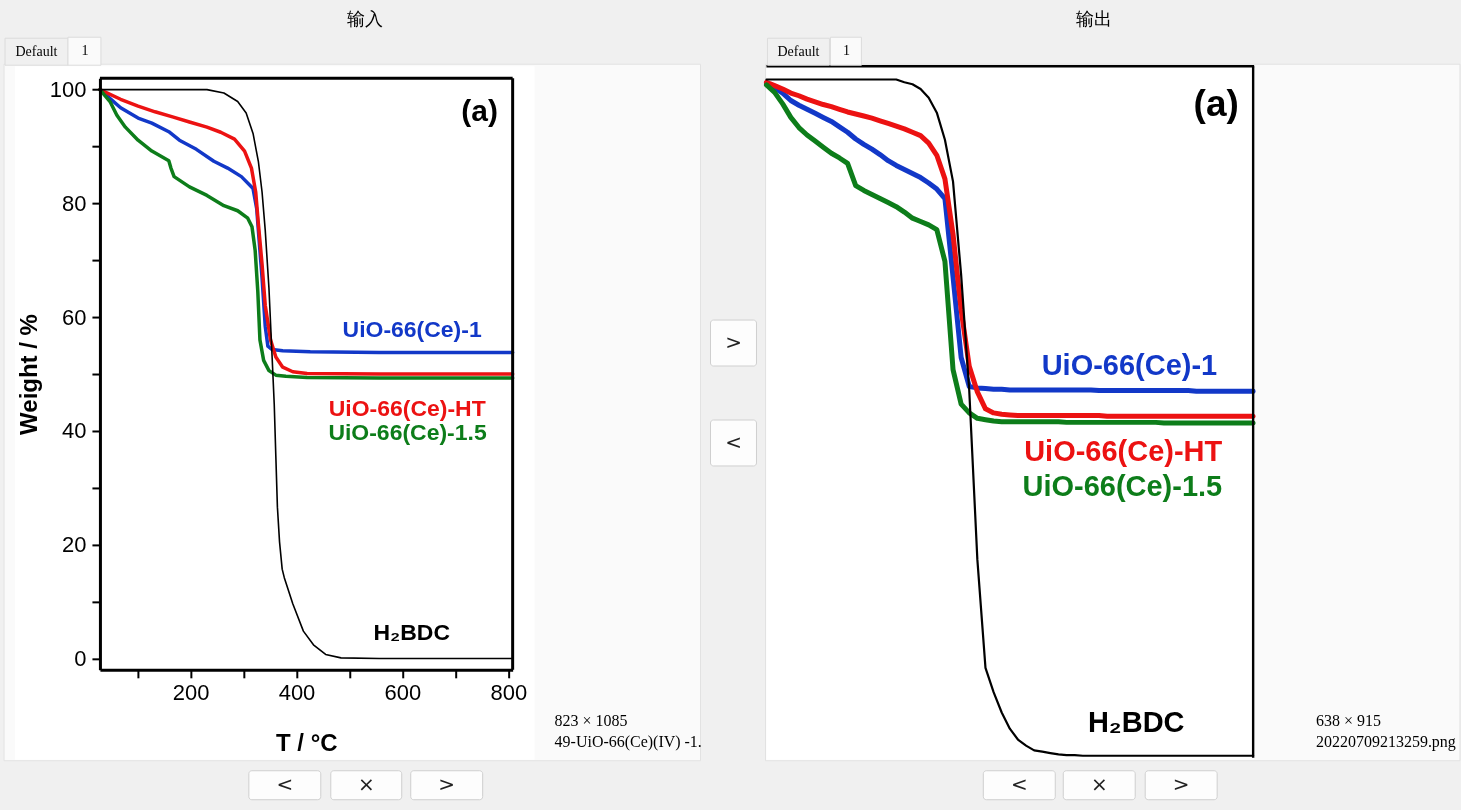 The width and height of the screenshot is (1461, 810). What do you see at coordinates (80, 658) in the screenshot?
I see `y-tick-label: 0` at bounding box center [80, 658].